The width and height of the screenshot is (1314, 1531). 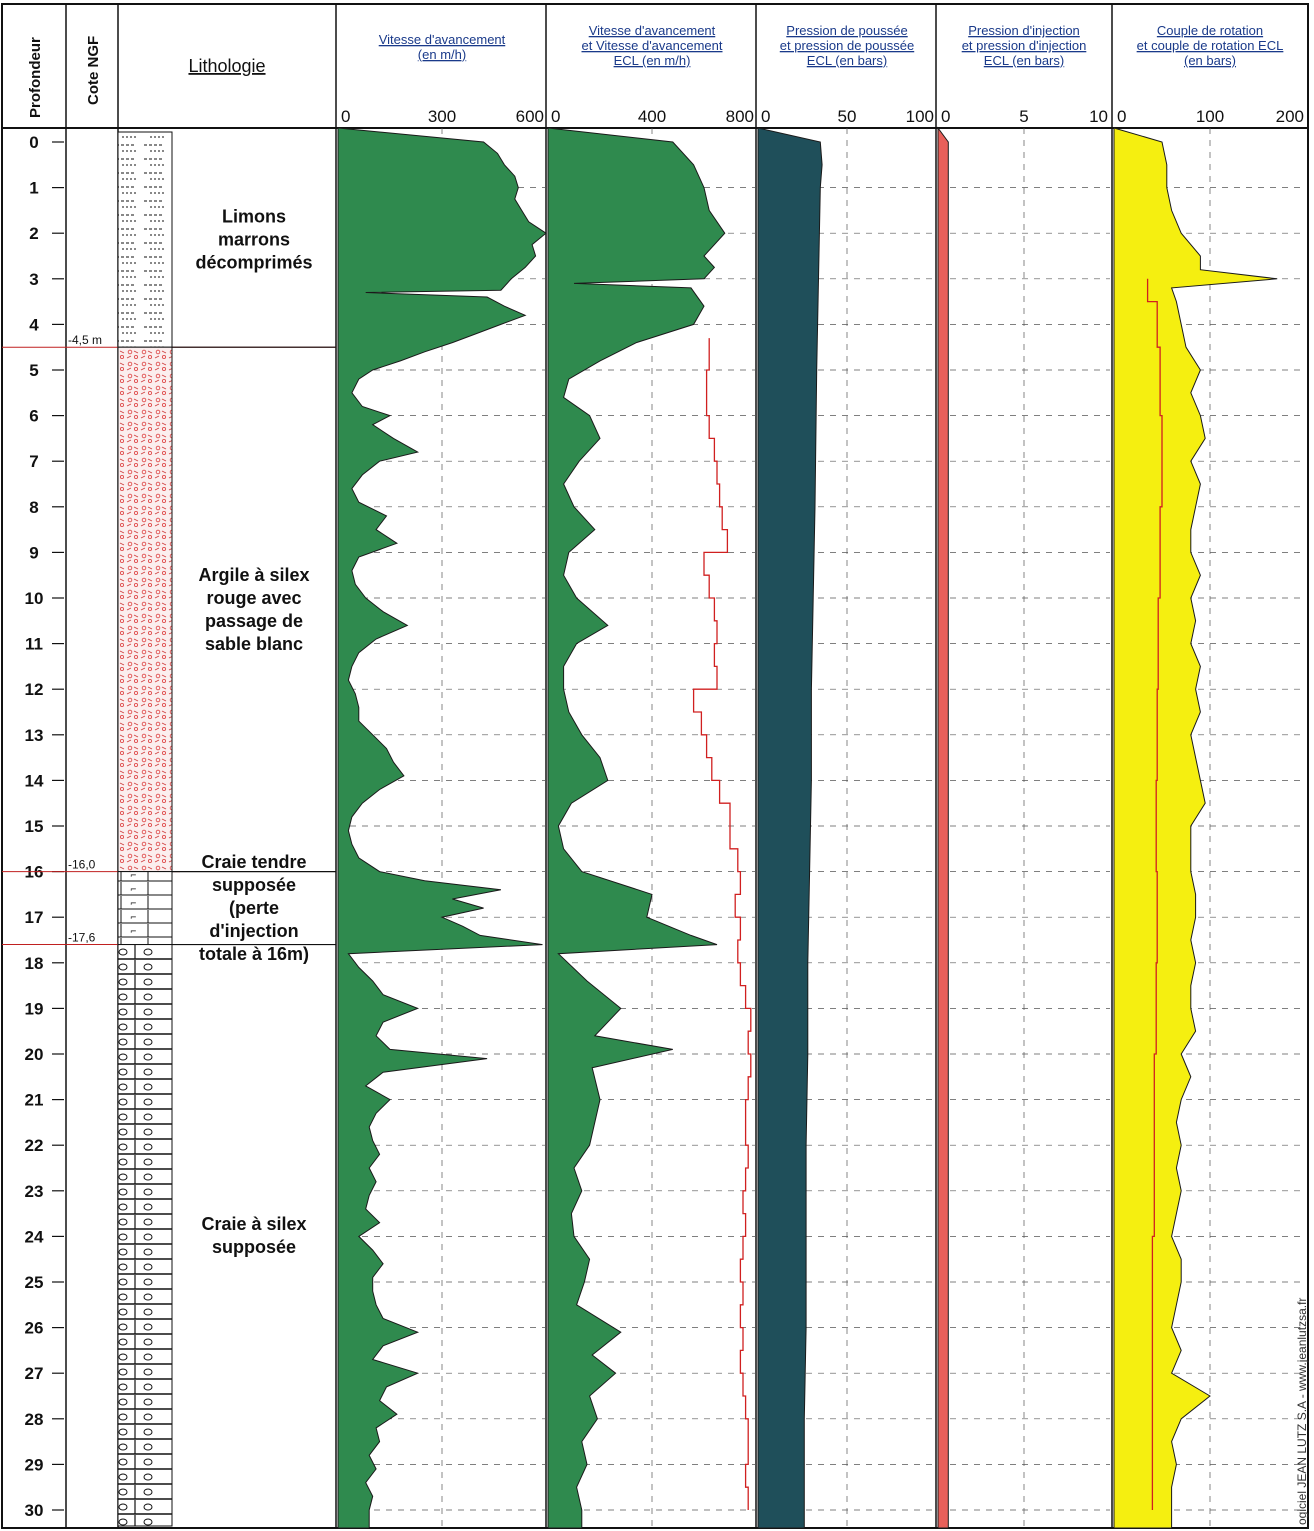 What do you see at coordinates (35, 77) in the screenshot?
I see `depth-header: Profondeur` at bounding box center [35, 77].